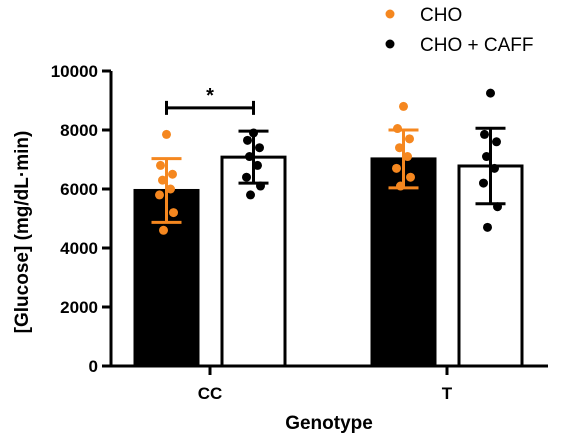  Describe the element at coordinates (79, 248) in the screenshot. I see `y-tick-label: 4000` at that location.